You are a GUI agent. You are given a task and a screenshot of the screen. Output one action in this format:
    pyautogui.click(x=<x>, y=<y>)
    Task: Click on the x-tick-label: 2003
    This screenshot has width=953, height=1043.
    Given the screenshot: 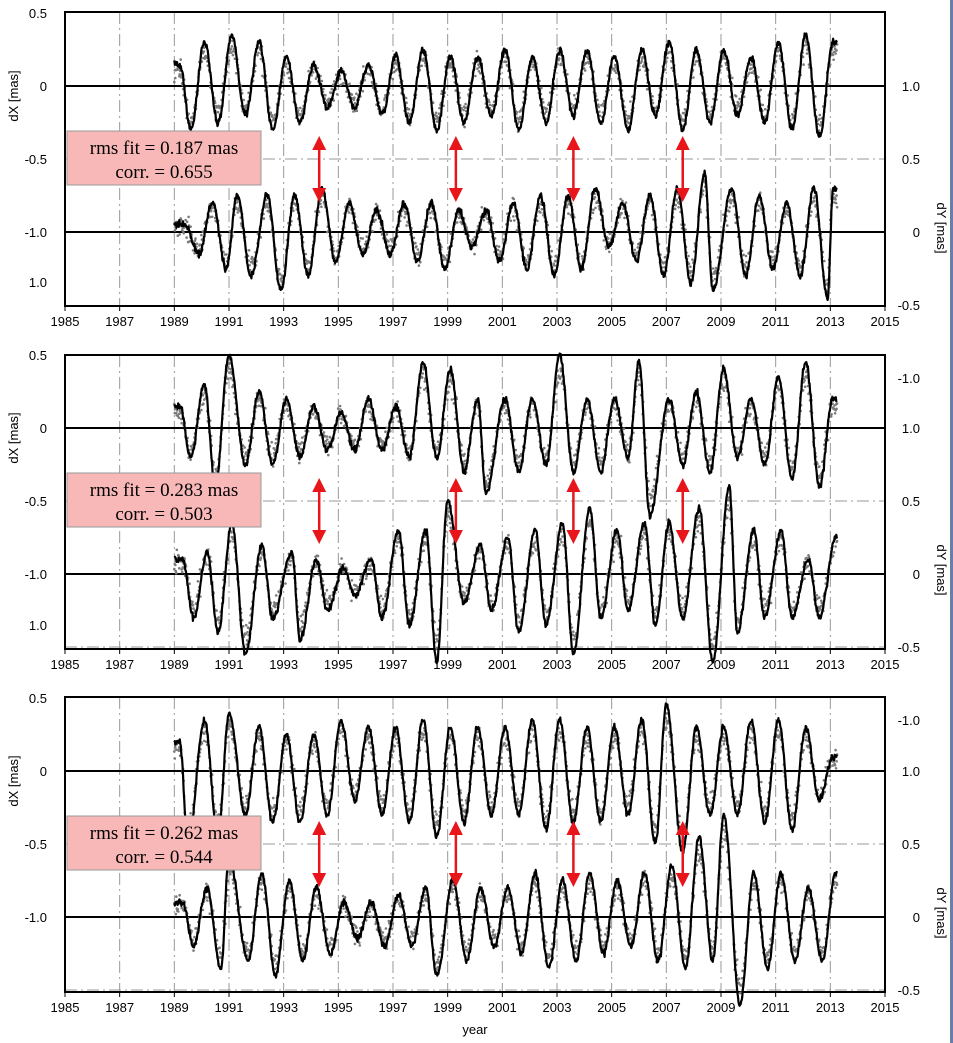 What is the action you would take?
    pyautogui.click(x=557, y=664)
    